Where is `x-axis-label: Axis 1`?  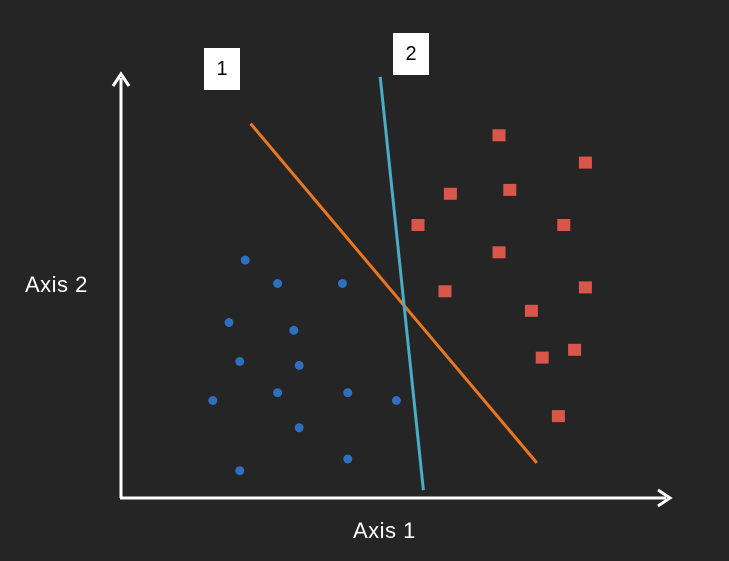 x-axis-label: Axis 1 is located at coordinates (384, 530).